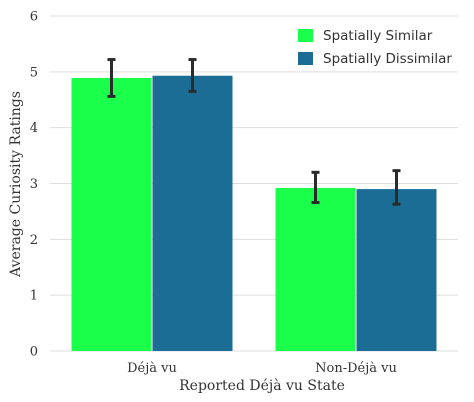 Image resolution: width=474 pixels, height=402 pixels. Describe the element at coordinates (305, 58) in the screenshot. I see `legend-swatch-spatially-dissimilar` at that location.